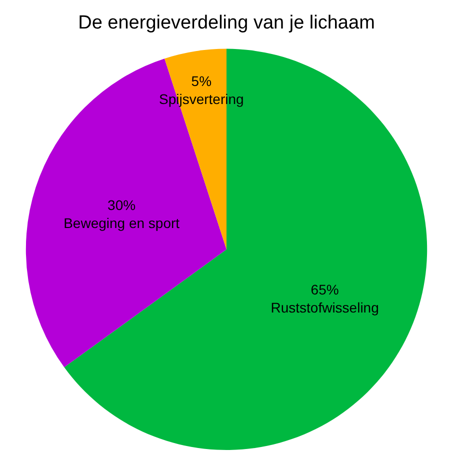 This screenshot has height=460, width=453. I want to click on chart-title: De energieverdeling van je lichaam, so click(226, 23).